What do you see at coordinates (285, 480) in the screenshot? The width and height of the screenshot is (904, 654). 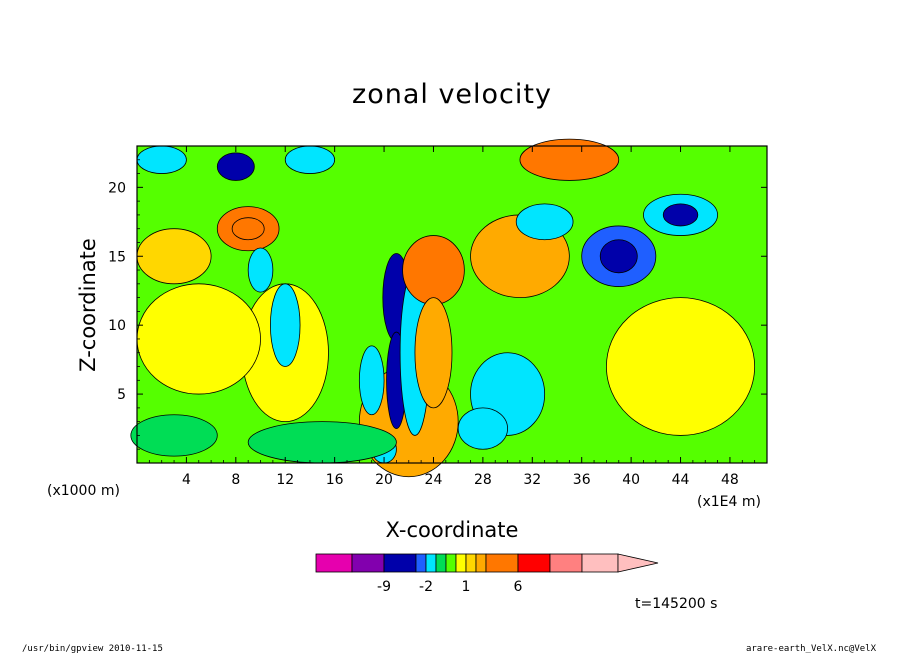 I see `x-tick-label: 12` at bounding box center [285, 480].